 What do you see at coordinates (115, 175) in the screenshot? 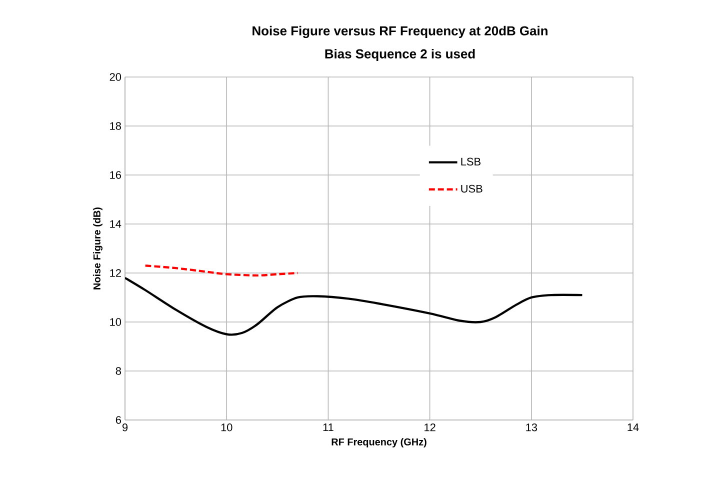
I see `y-tick-label: 16` at bounding box center [115, 175].